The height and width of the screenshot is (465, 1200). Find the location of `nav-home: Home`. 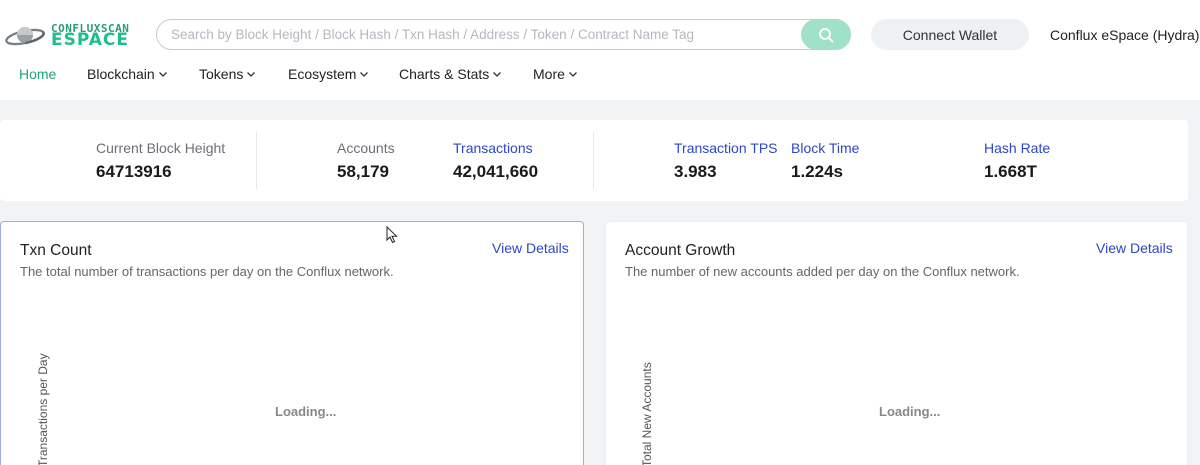

nav-home: Home is located at coordinates (37, 74).